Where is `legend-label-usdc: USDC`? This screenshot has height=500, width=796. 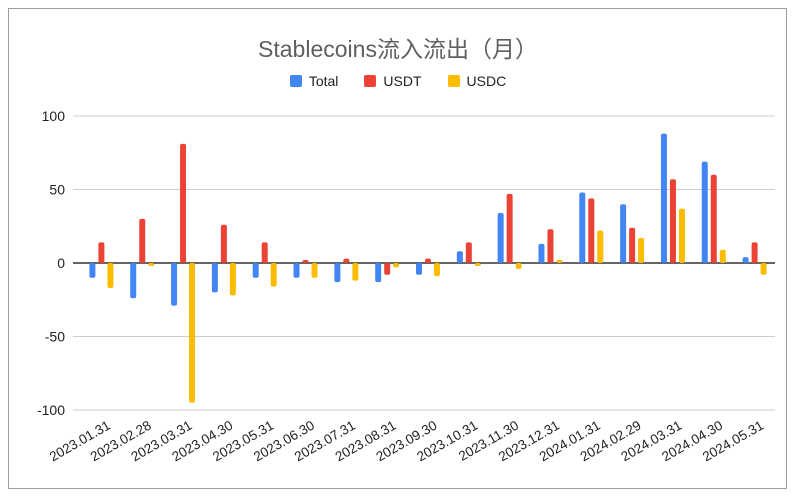
legend-label-usdc: USDC is located at coordinates (486, 81).